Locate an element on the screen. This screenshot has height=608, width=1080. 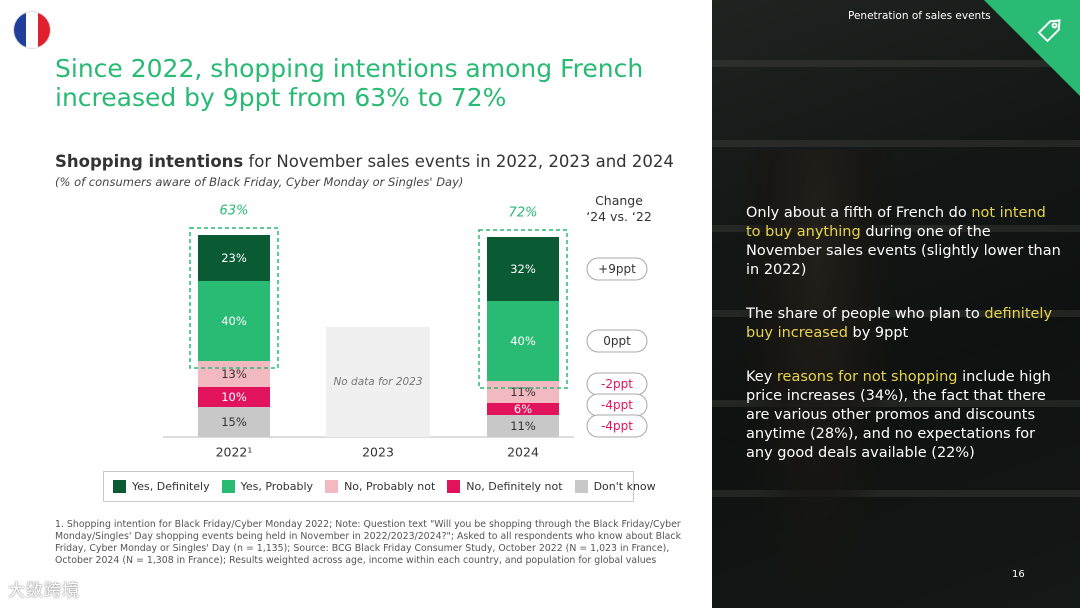
legend-label: Yes, Probably is located at coordinates (277, 486).